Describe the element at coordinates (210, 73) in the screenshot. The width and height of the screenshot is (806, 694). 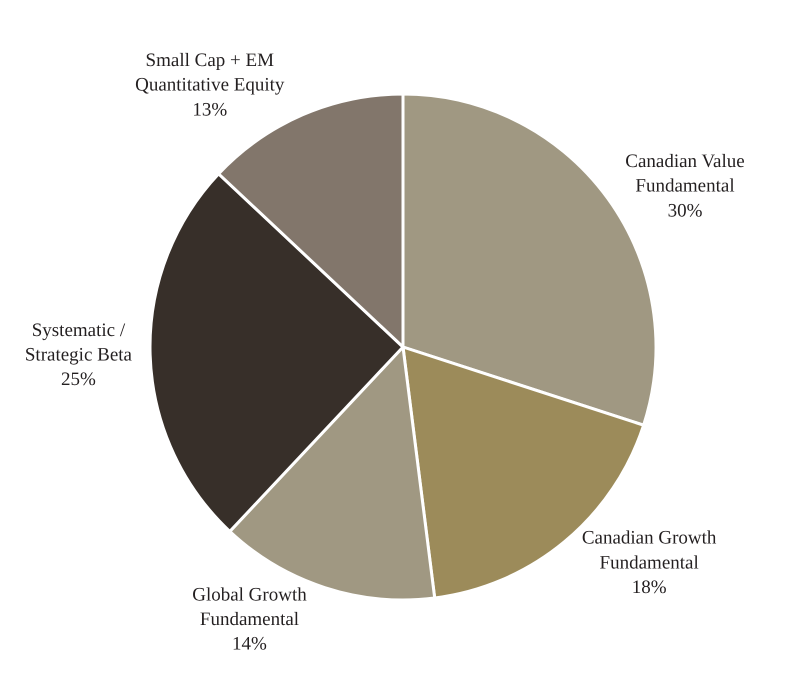
I see `slice-label: Small Cap + EM Quantitative Equity` at that location.